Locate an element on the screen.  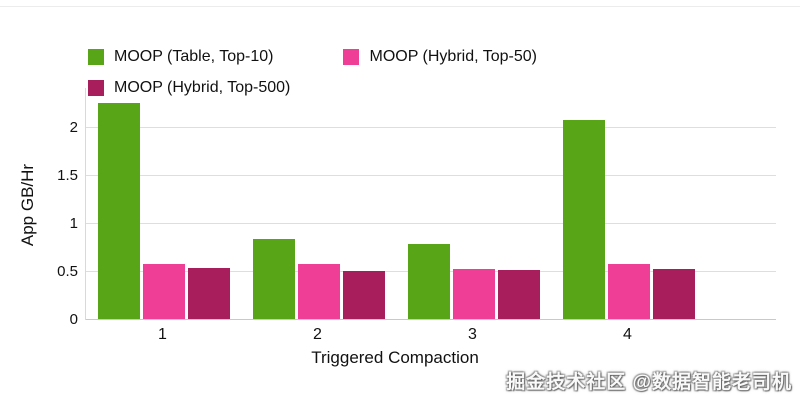
legend-item-hybrid-top50: MOOP (Hybrid, Top-50) is located at coordinates (440, 57).